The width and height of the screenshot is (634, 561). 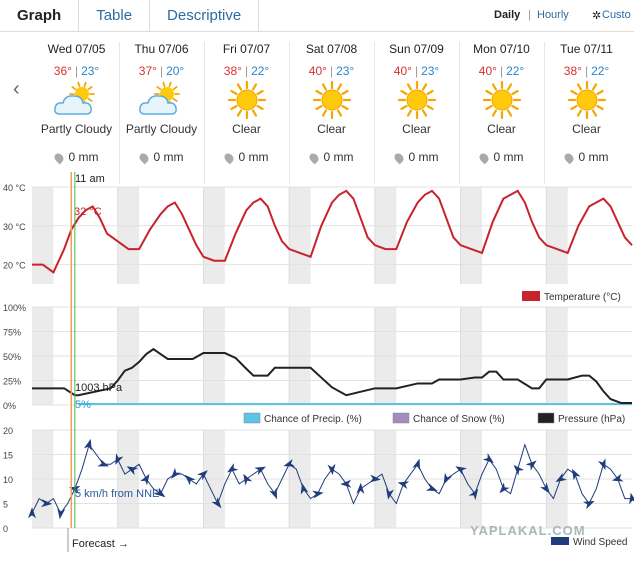 What do you see at coordinates (12, 382) in the screenshot?
I see `y-tick-label: 25%` at bounding box center [12, 382].